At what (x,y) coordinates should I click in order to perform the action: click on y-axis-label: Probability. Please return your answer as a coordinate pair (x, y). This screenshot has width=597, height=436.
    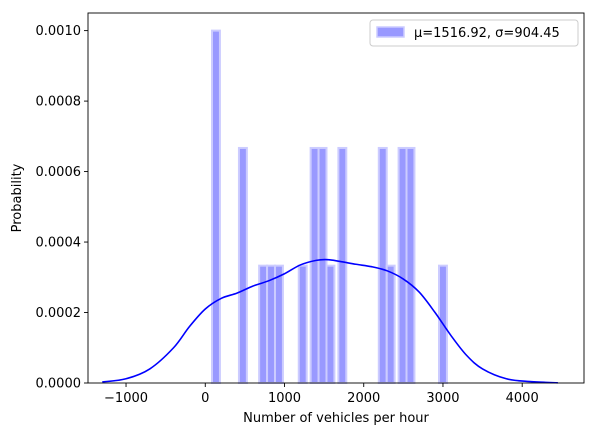
    Looking at the image, I should click on (17, 197).